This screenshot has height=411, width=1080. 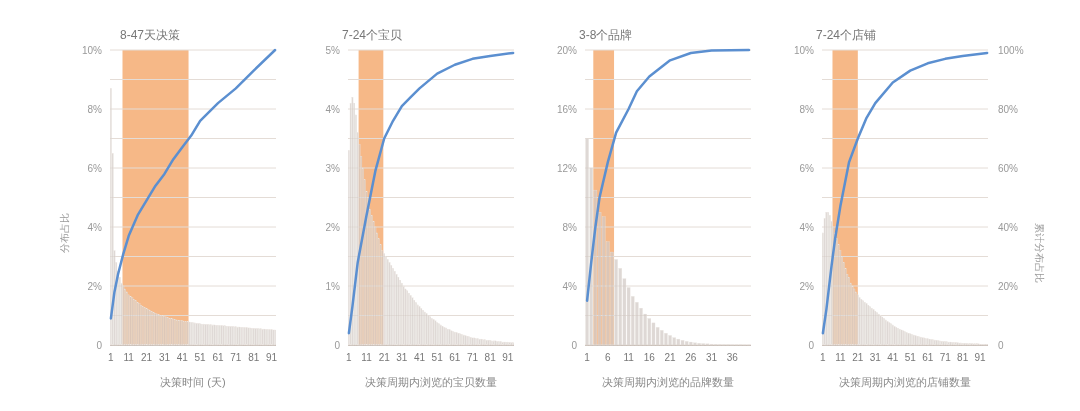 I want to click on y2-tick-label: 80%, so click(x=1008, y=109).